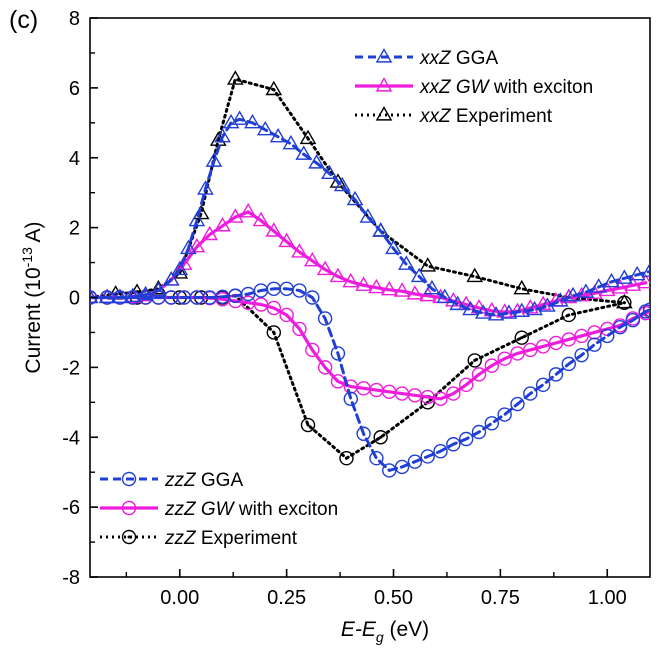 The width and height of the screenshot is (661, 650). Describe the element at coordinates (203, 480) in the screenshot. I see `legend-label: zzZ GGA` at that location.